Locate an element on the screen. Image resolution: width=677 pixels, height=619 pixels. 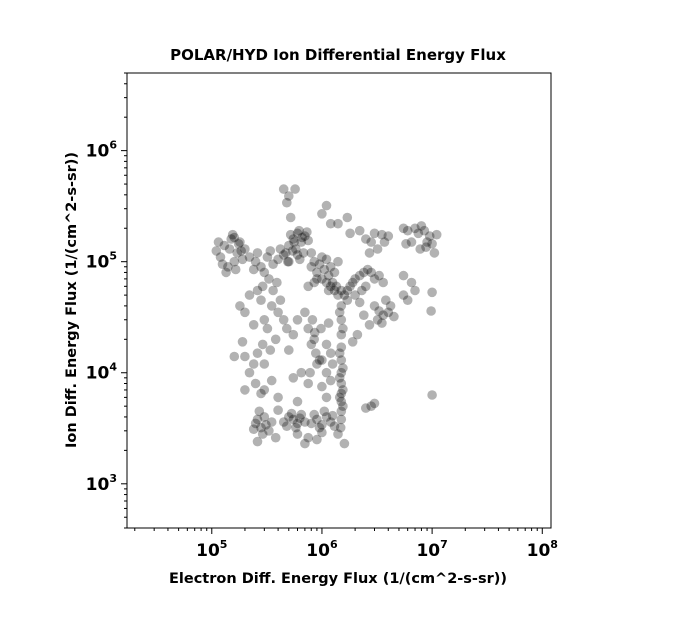
x-axis: 105 106 107 108 is located at coordinates (346, 544).